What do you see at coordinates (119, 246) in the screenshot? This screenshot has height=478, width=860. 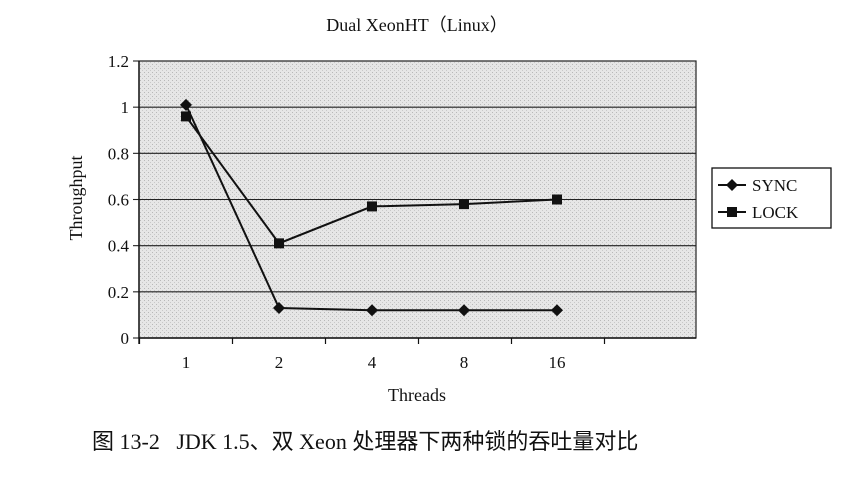 I see `y-tick-label: 0.4` at bounding box center [119, 246].